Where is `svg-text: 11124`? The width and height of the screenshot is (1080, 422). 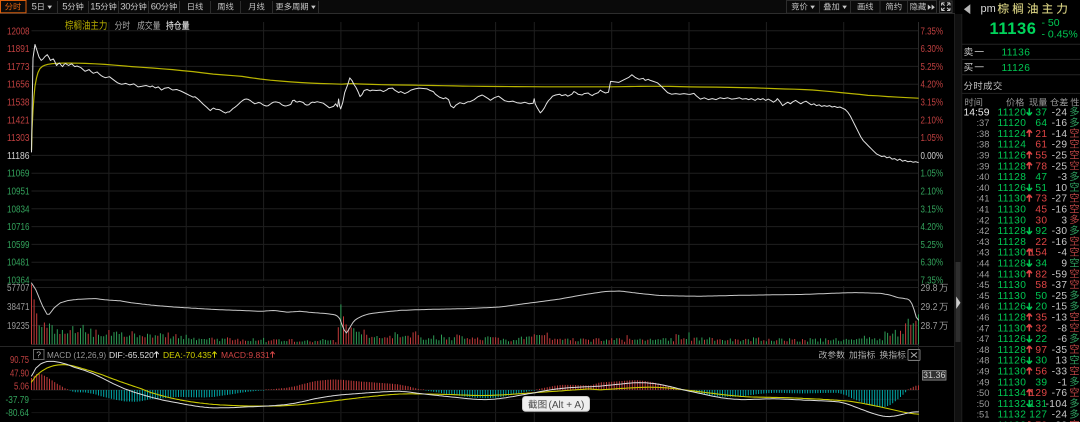
svg-text: 11124 is located at coordinates (1012, 134).